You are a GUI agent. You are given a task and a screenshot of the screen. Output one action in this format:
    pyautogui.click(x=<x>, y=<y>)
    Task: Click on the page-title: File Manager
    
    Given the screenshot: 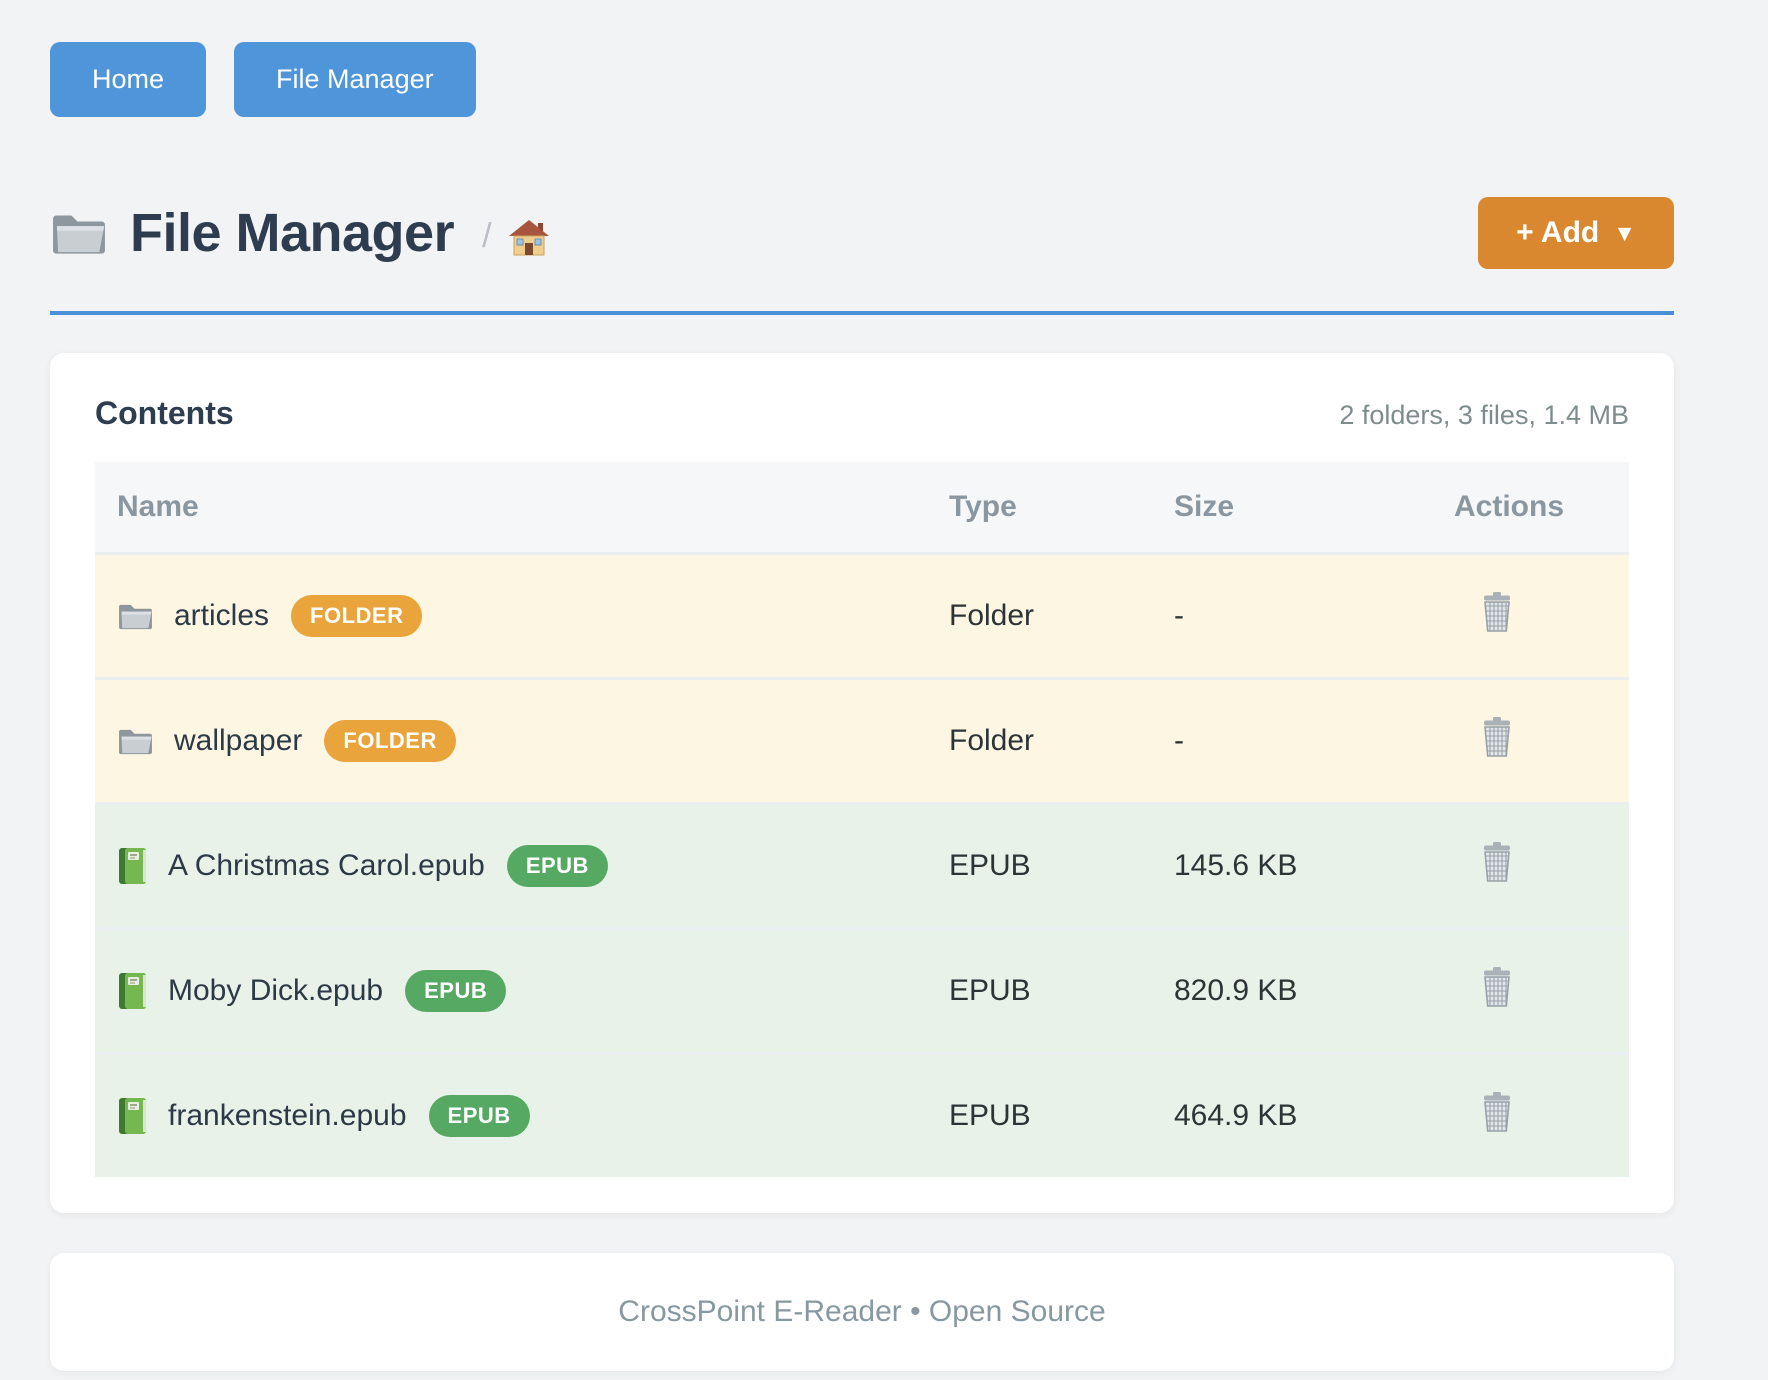 What is the action you would take?
    pyautogui.click(x=292, y=233)
    